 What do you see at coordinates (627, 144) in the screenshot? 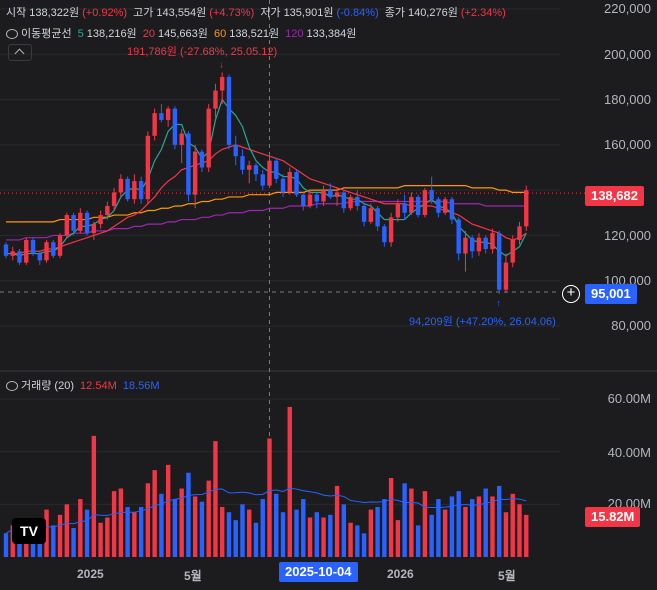
I see `y-tick: 160,000` at bounding box center [627, 144].